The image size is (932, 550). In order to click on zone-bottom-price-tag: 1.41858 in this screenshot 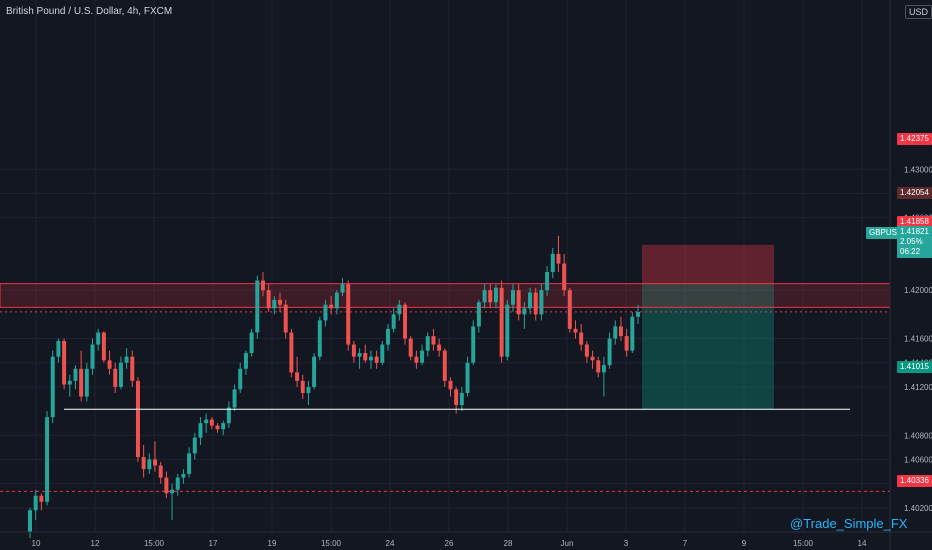, I will do `click(914, 222)`.